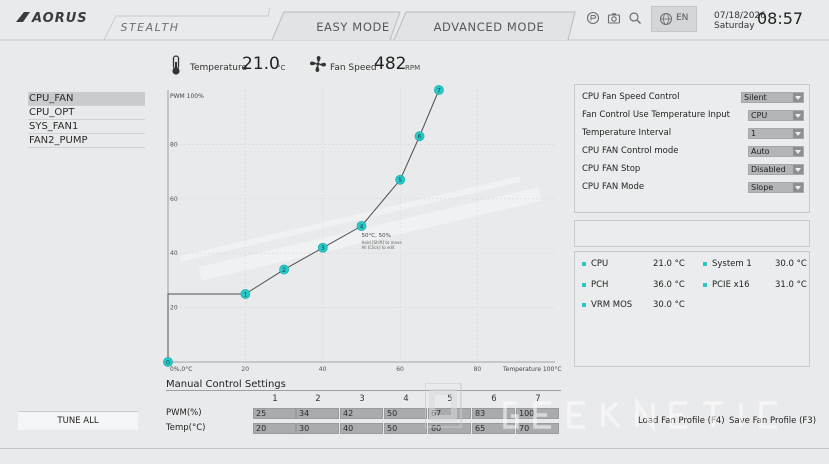 The width and height of the screenshot is (829, 464). Describe the element at coordinates (489, 27) in the screenshot. I see `tab-advanced-mode: ADVANCED MODE` at that location.